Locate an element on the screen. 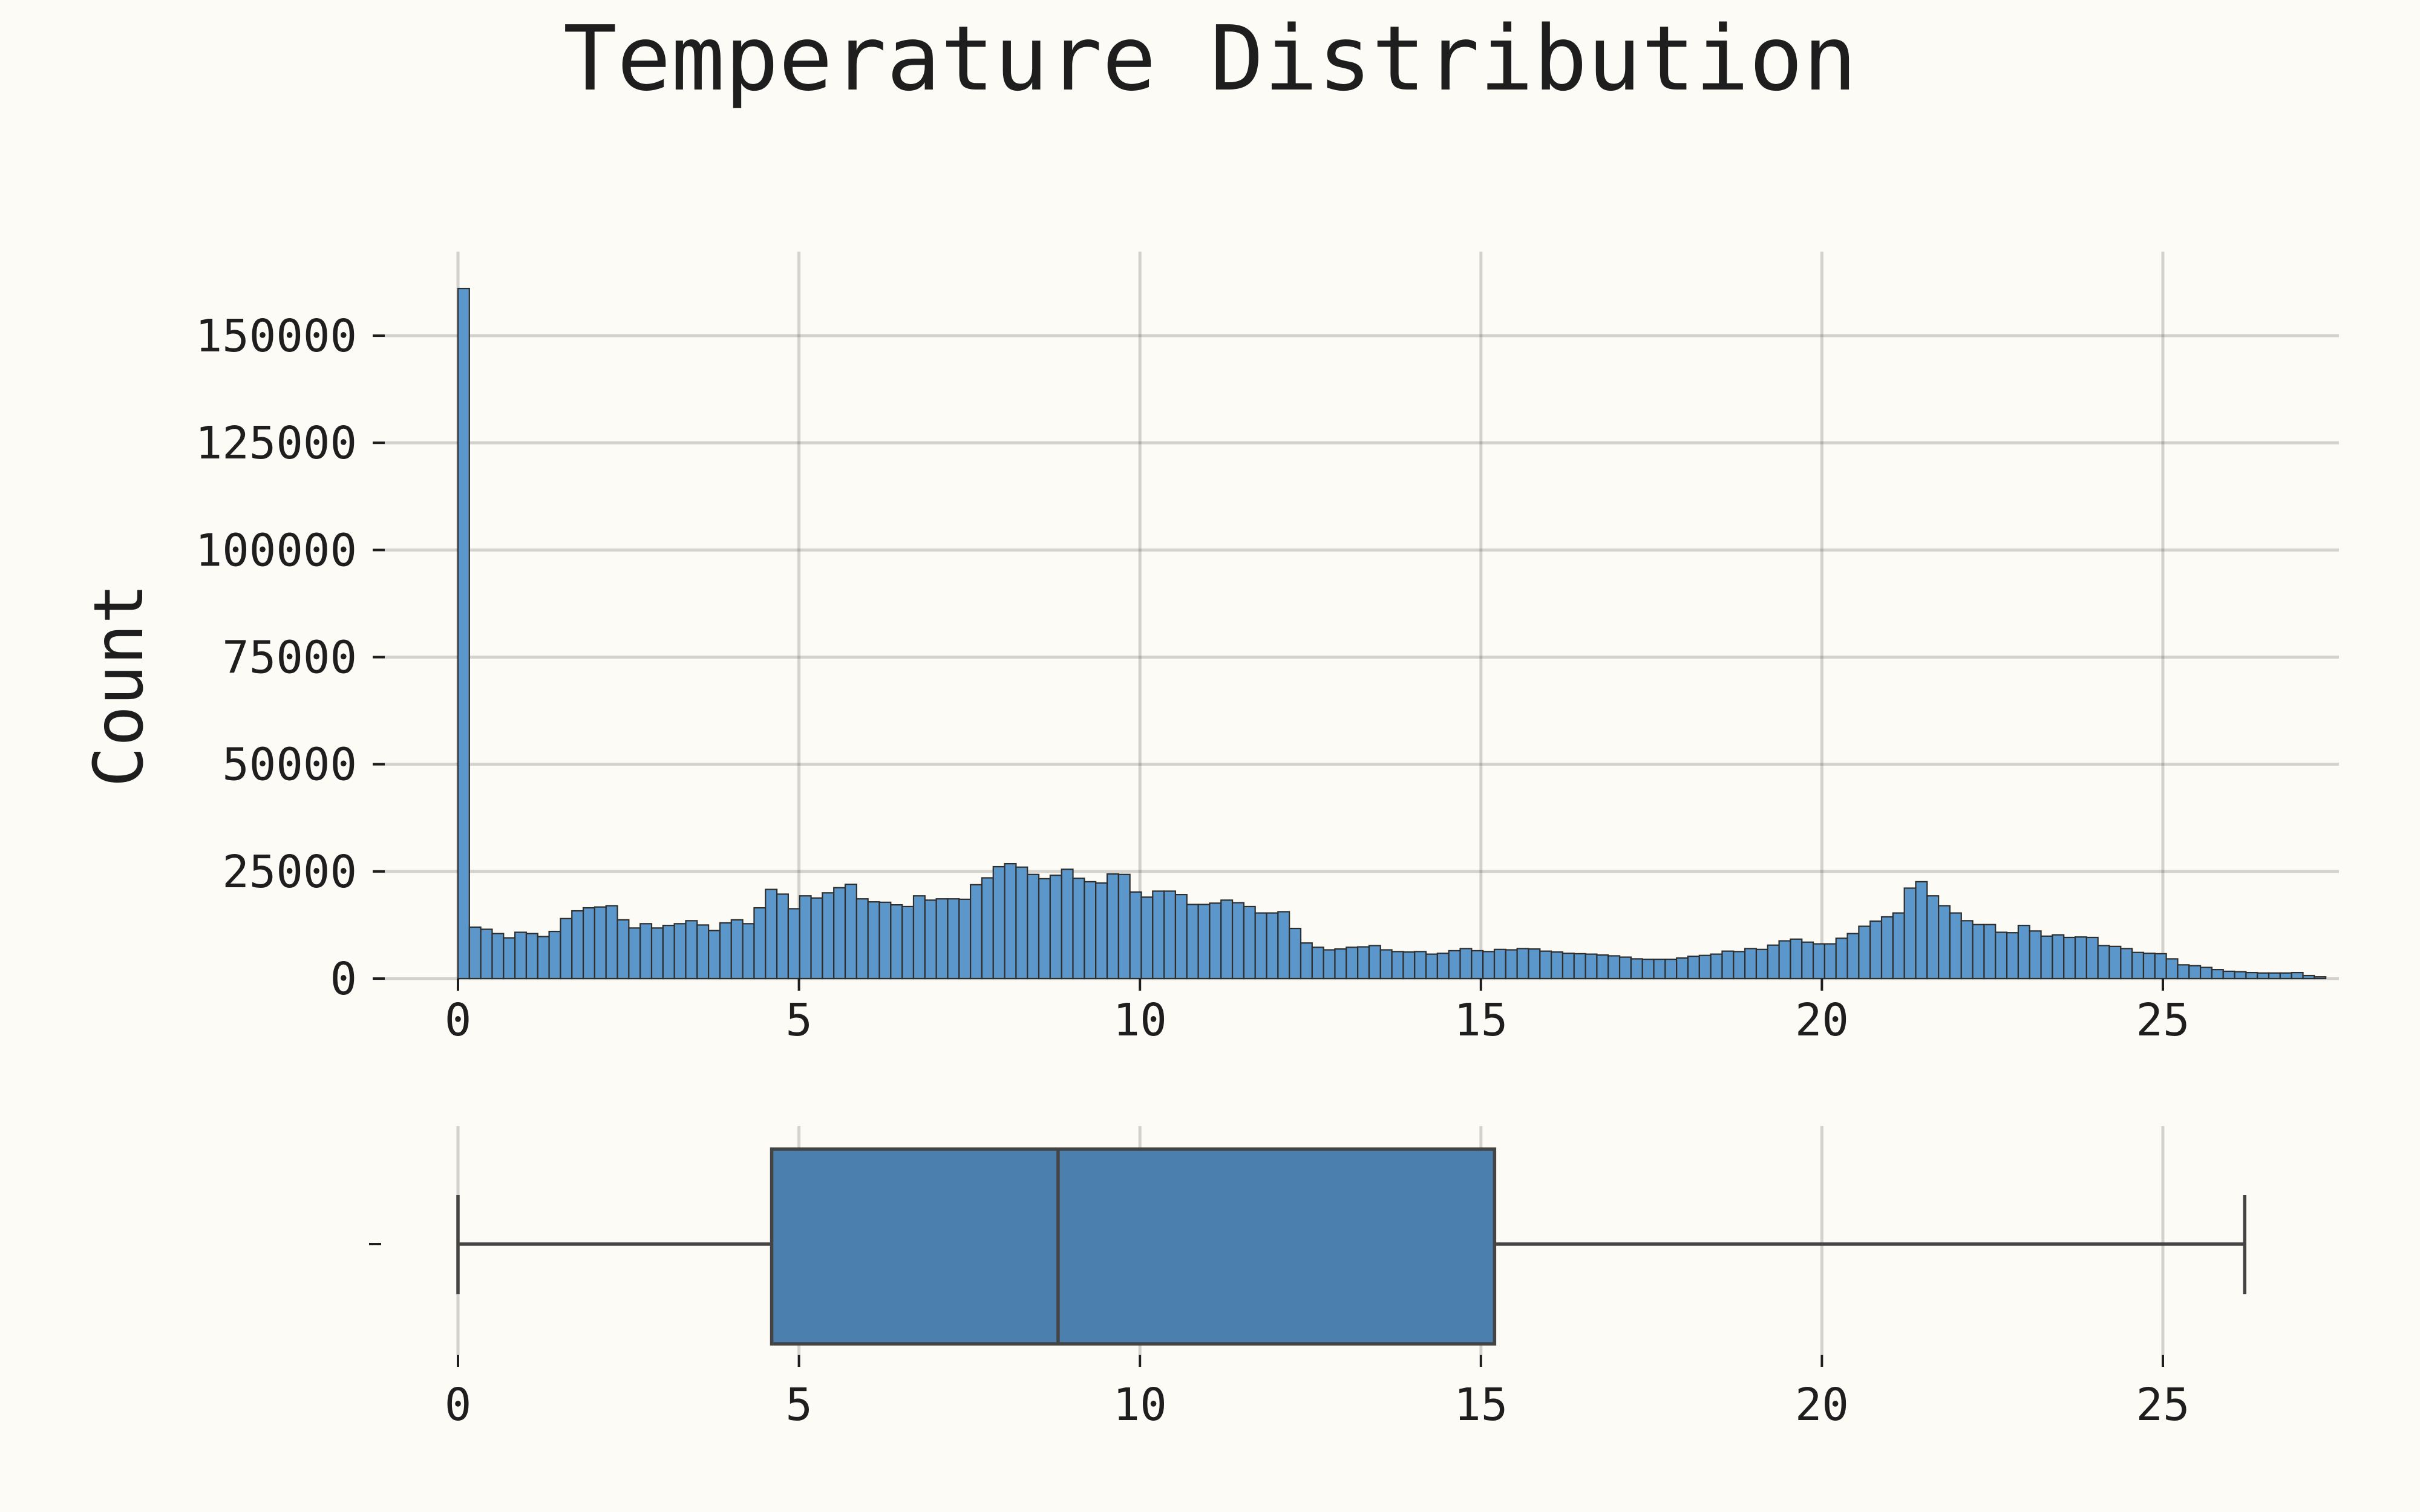  y-tick-label: 150000 is located at coordinates (276, 336).